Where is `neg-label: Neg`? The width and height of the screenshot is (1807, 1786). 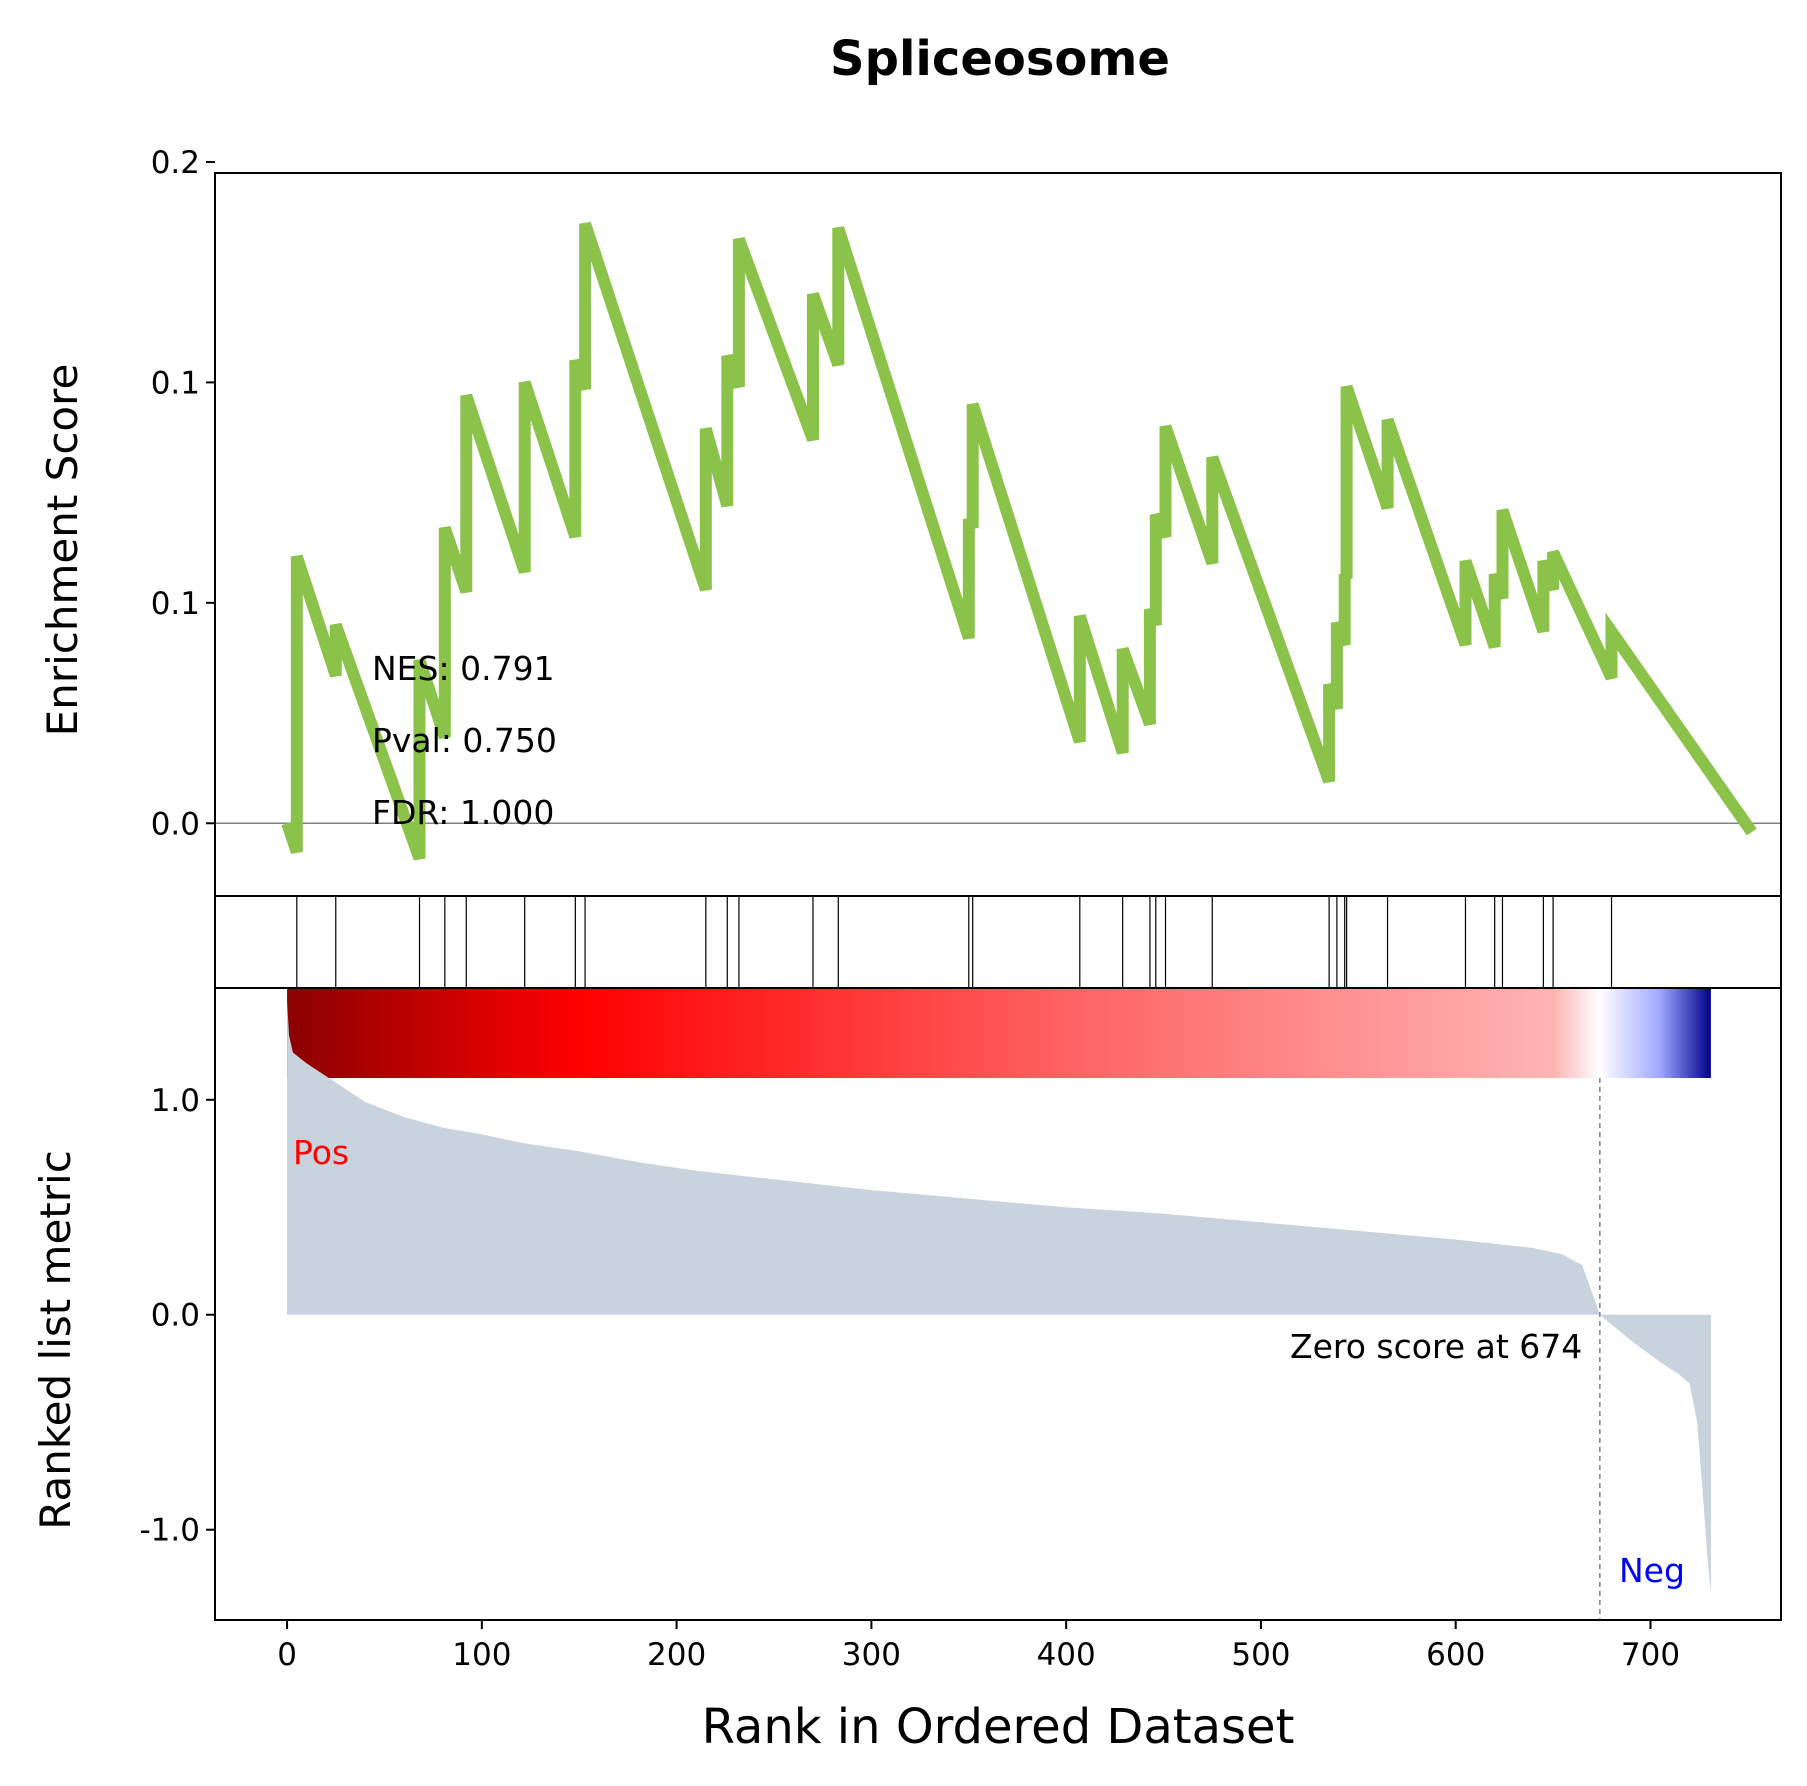 neg-label: Neg is located at coordinates (1652, 1570).